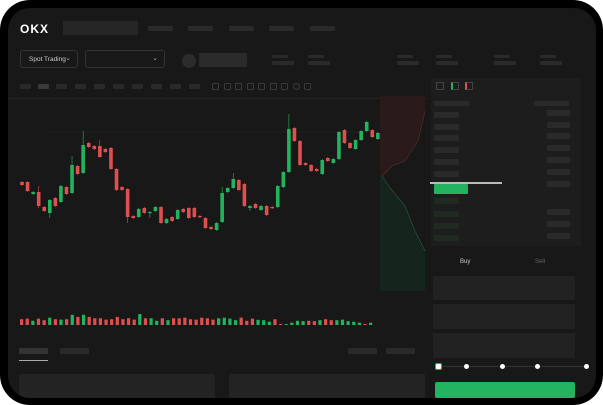 This screenshot has width=603, height=405. Describe the element at coordinates (505, 390) in the screenshot. I see `buy-button` at that location.